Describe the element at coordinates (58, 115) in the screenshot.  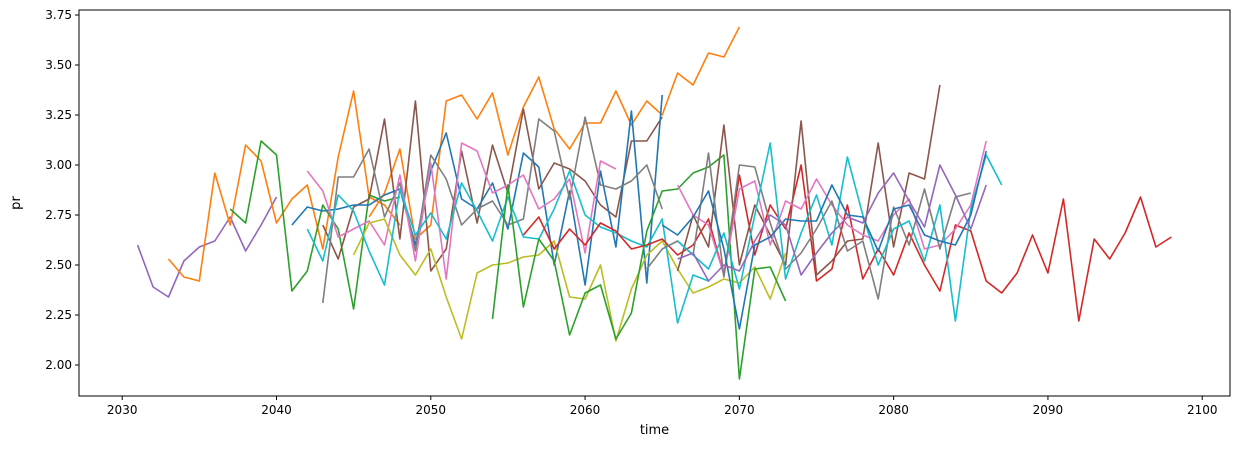
I see `y-tick-label: 3.25` at that location.